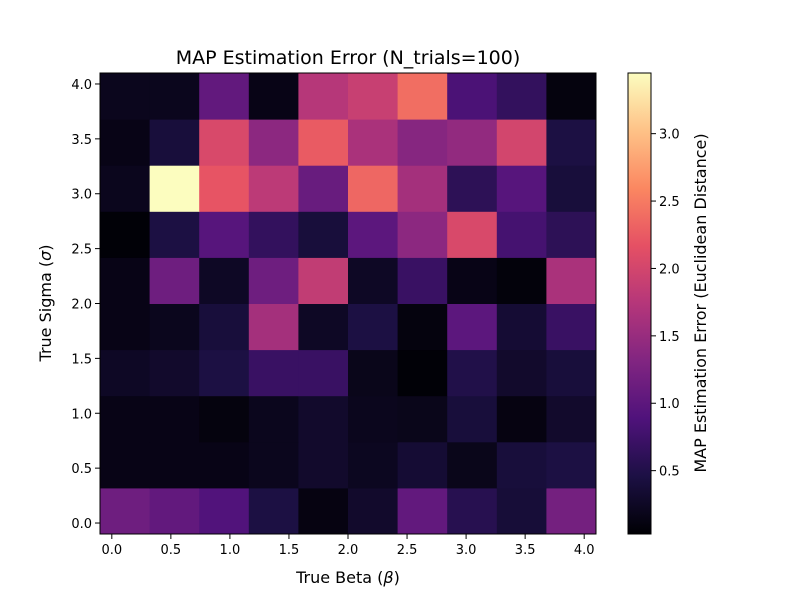 The width and height of the screenshot is (800, 600). What do you see at coordinates (81, 359) in the screenshot?
I see `y-tick-label: 1.5` at bounding box center [81, 359].